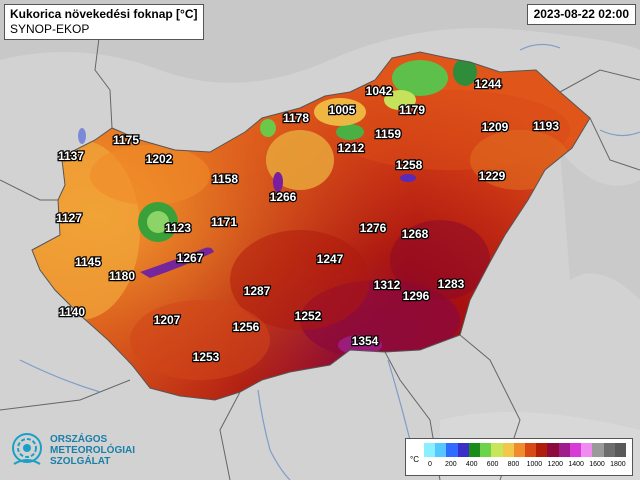 This screenshot has height=480, width=640. Describe the element at coordinates (415, 234) in the screenshot. I see `station-value: 1268` at that location.